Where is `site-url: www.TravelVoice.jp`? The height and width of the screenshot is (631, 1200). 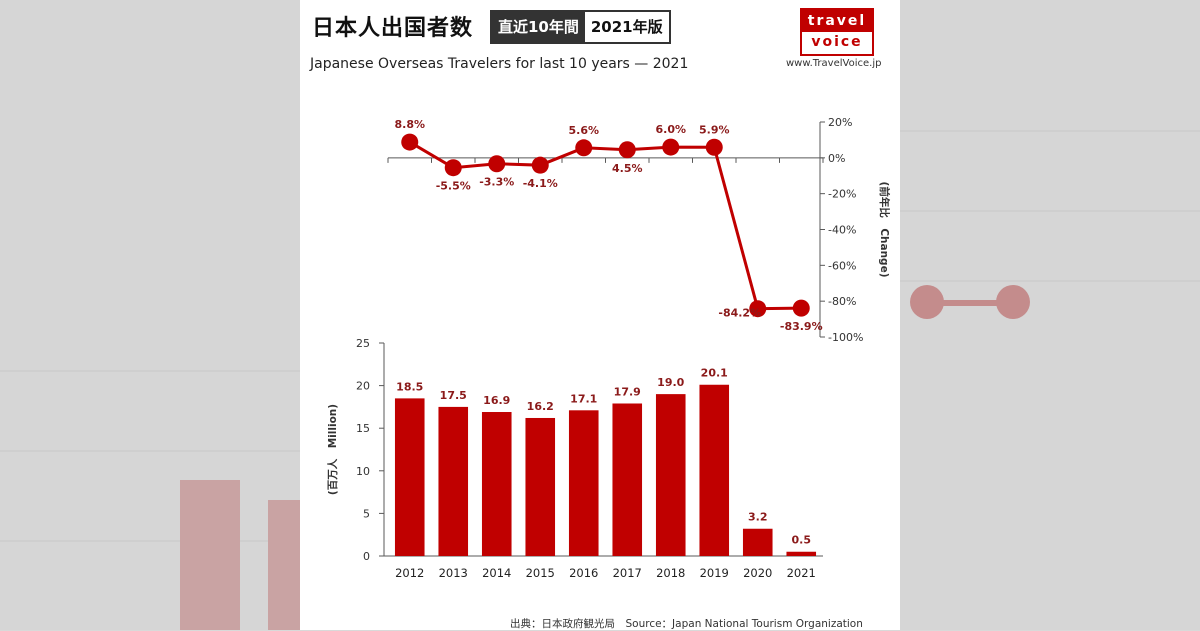
site-url: www.TravelVoice.jp is located at coordinates (834, 63).